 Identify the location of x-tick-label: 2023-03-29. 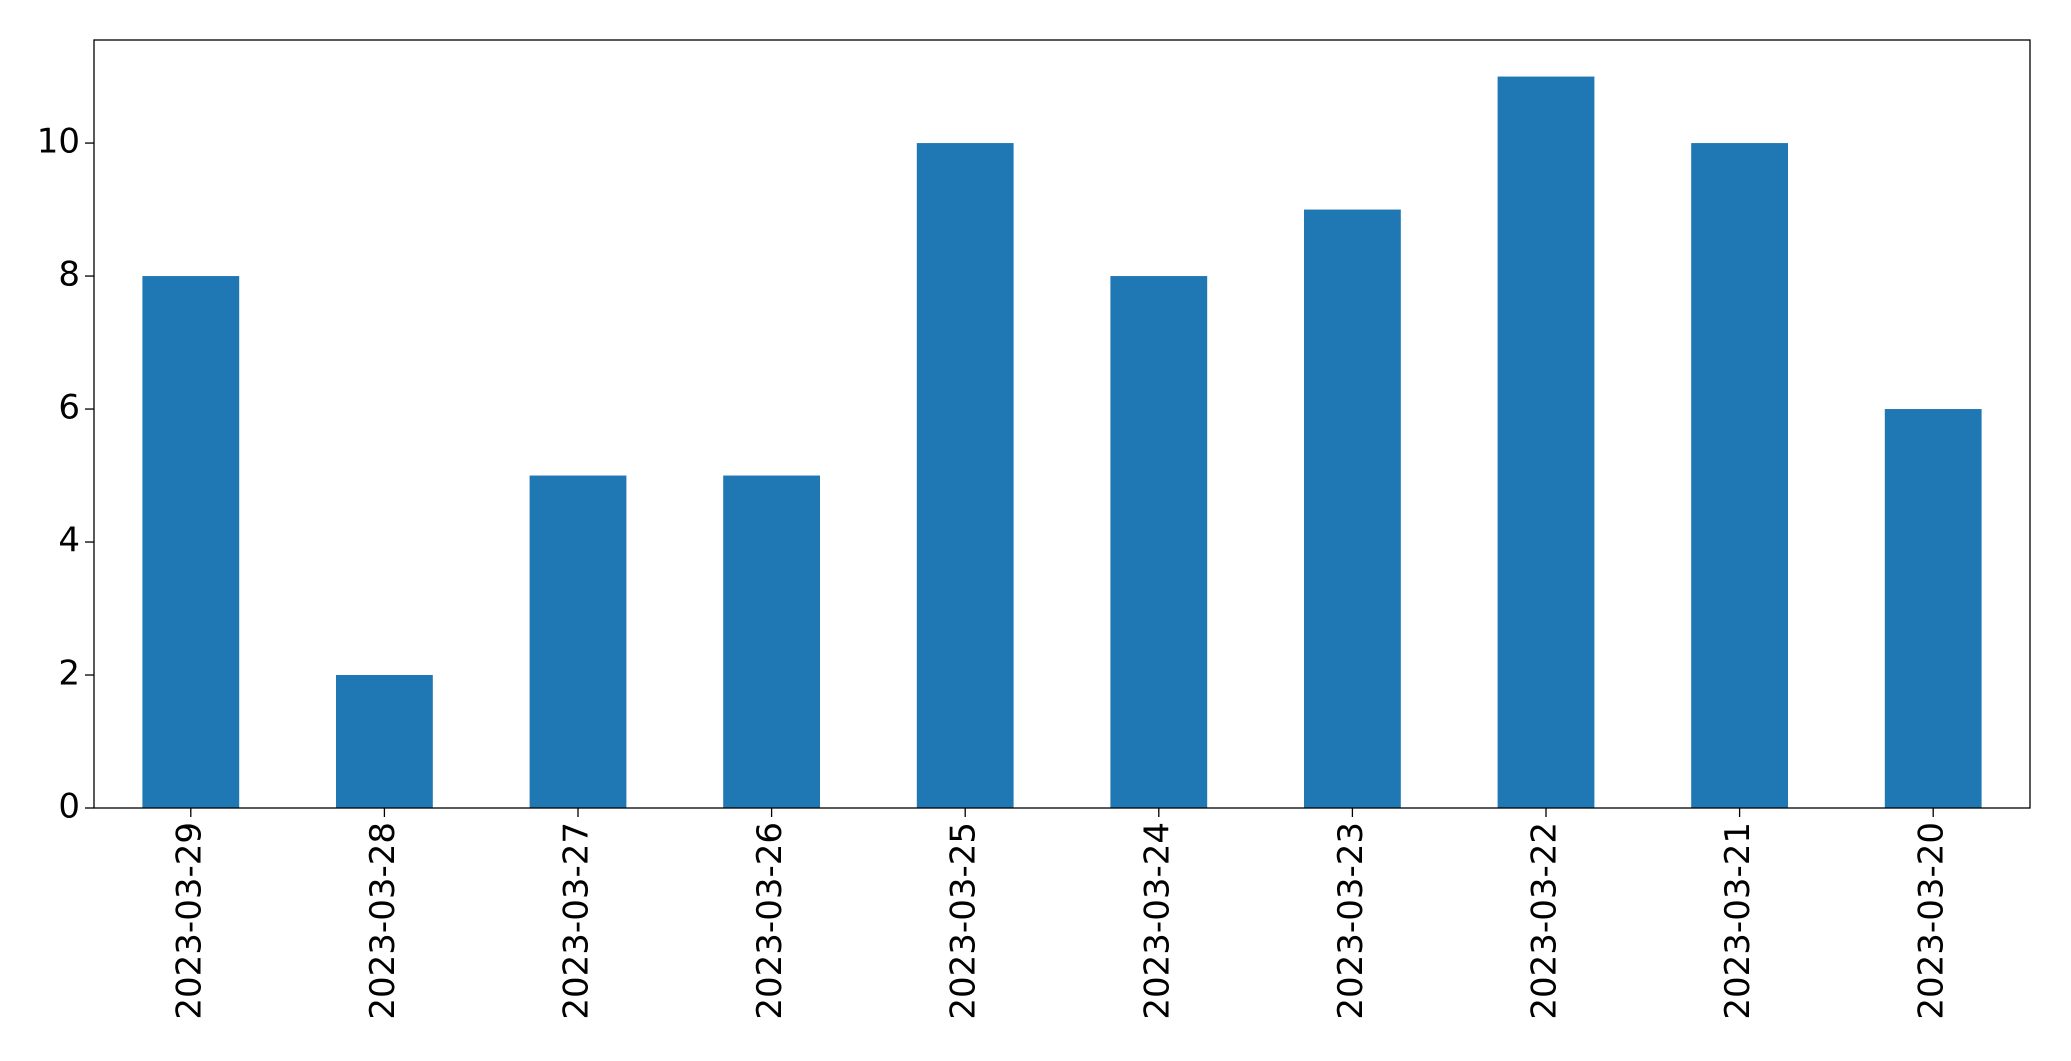
(189, 921).